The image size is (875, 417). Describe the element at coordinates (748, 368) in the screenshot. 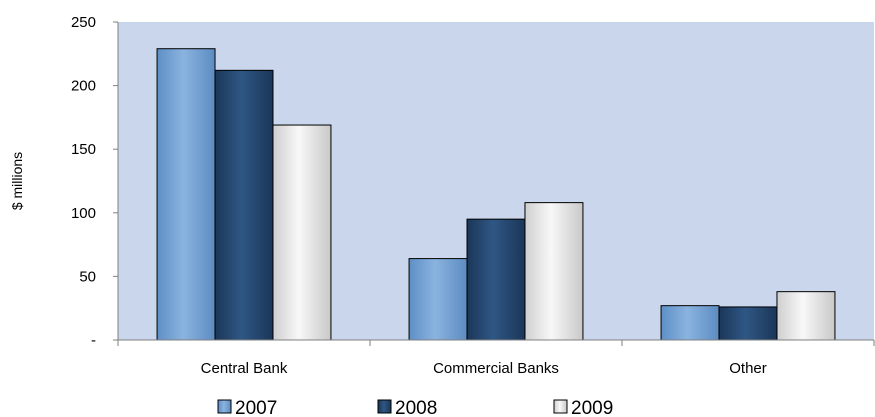

I see `x-category-label: Other` at that location.